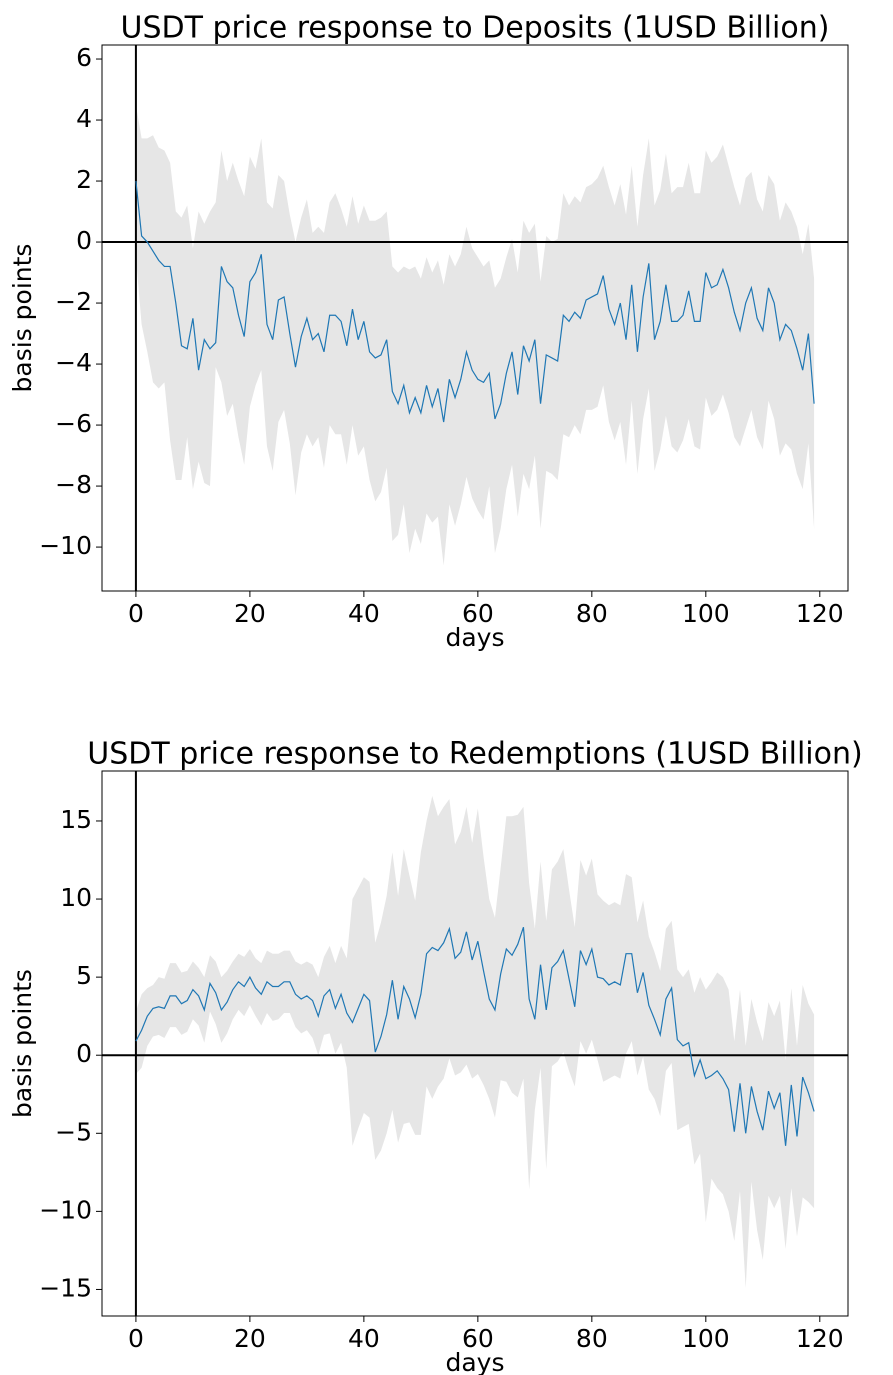  Describe the element at coordinates (84, 179) in the screenshot. I see `y-tick-label: 2` at that location.